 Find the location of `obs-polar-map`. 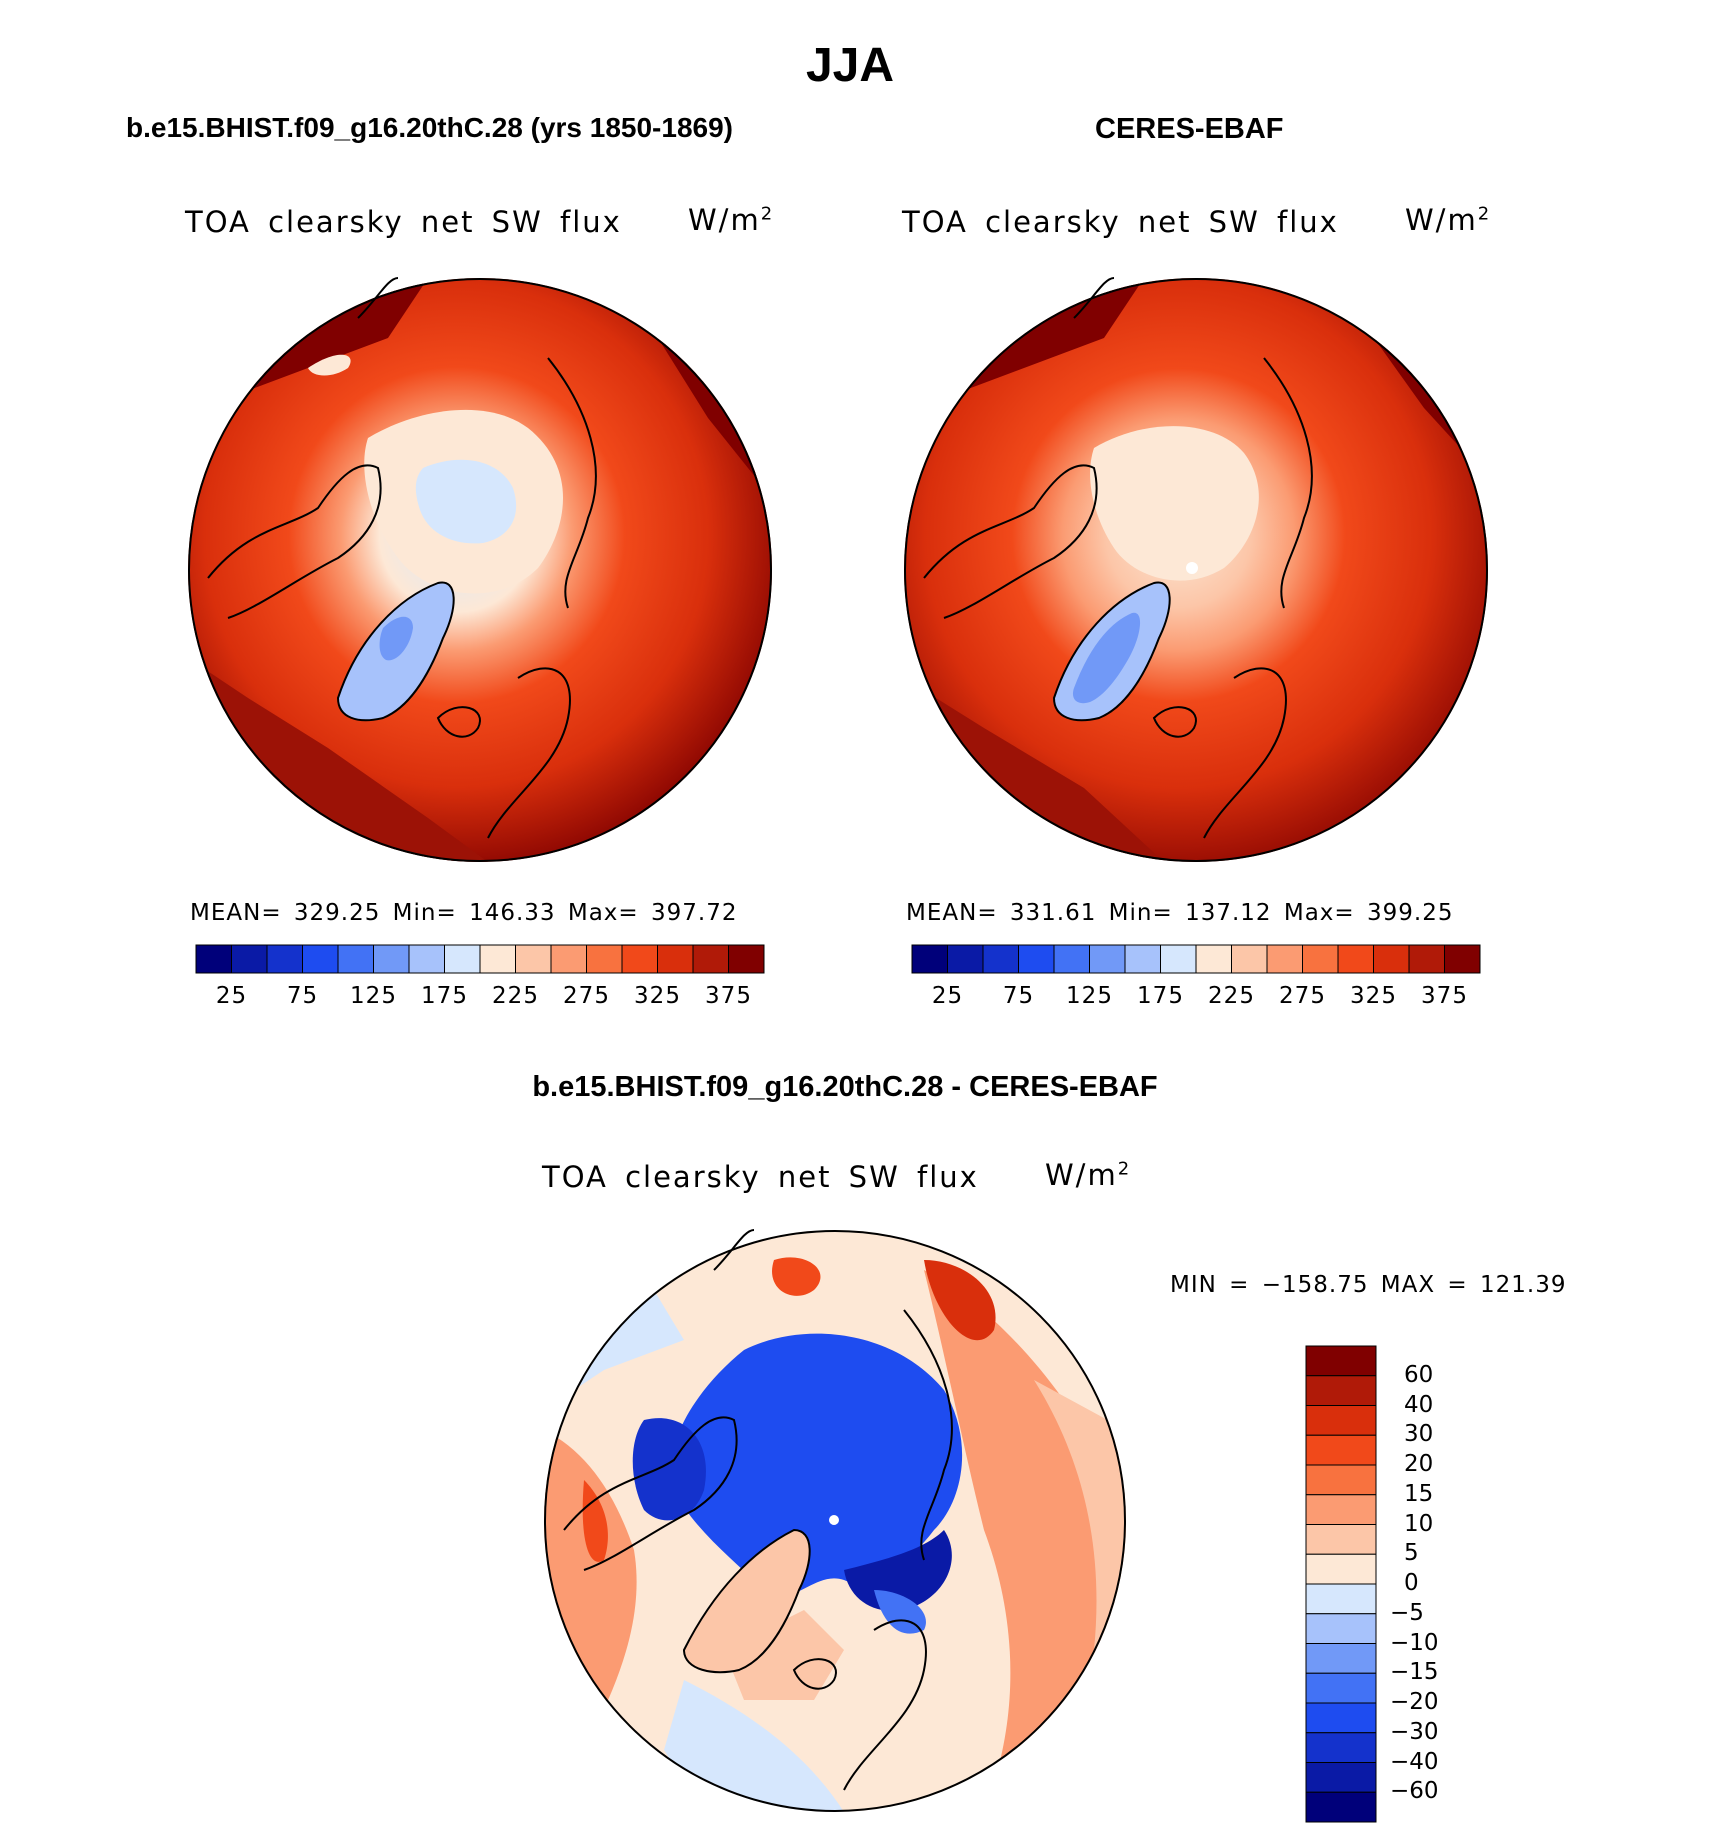

obs-polar-map is located at coordinates (1196, 569).